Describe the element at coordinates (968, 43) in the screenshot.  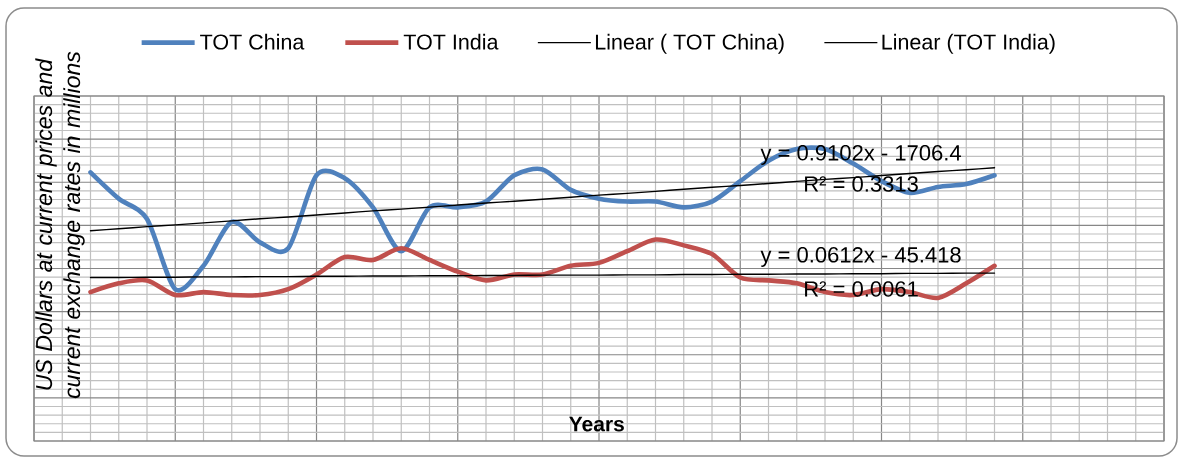
I see `legend-label: Linear (TOT India)` at that location.